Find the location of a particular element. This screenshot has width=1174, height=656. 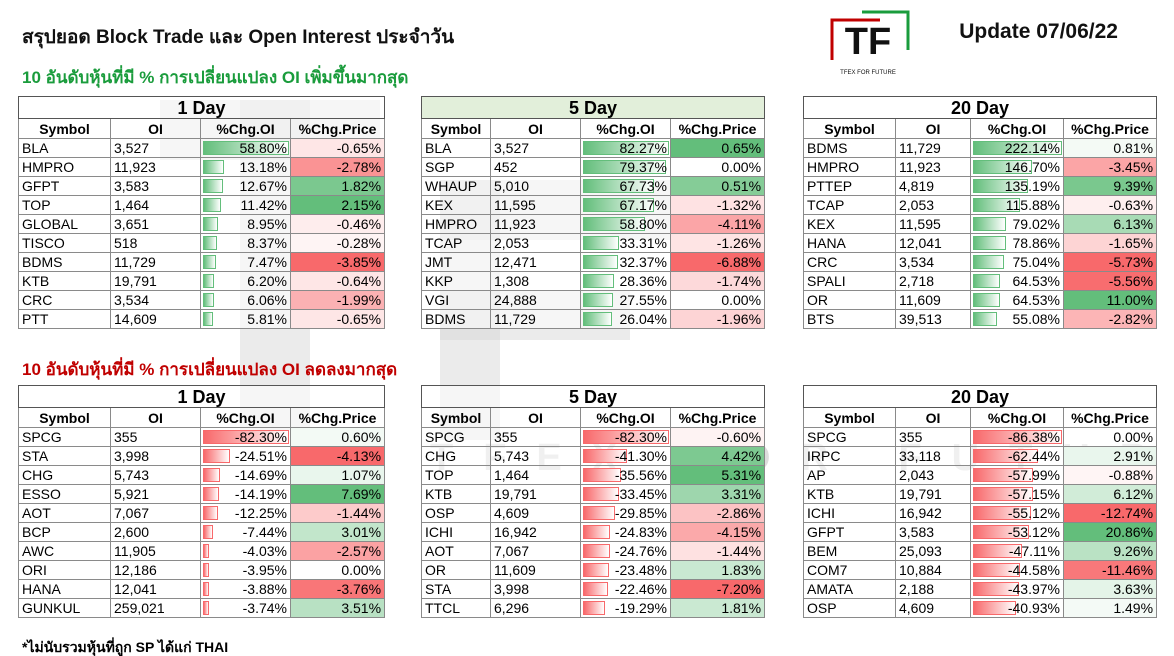

data-row: COM7 10,884 -44.58% -11.46% is located at coordinates (980, 570).